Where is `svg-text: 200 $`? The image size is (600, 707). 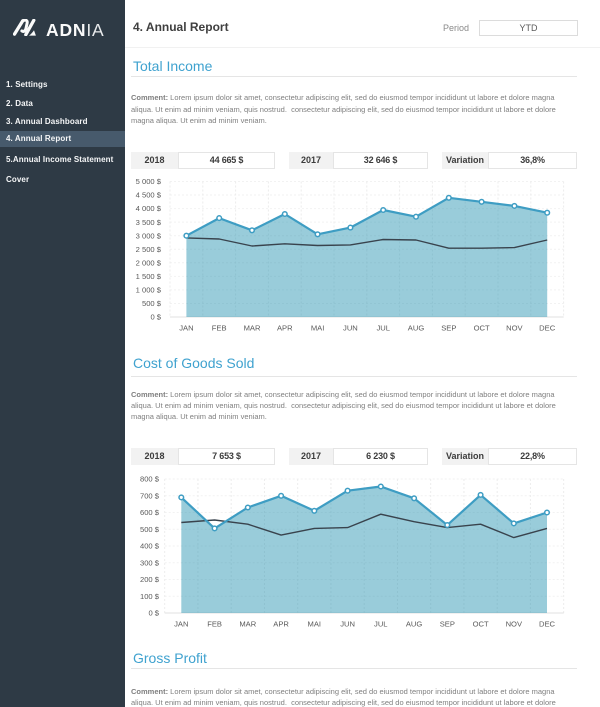 svg-text: 200 $ is located at coordinates (150, 579).